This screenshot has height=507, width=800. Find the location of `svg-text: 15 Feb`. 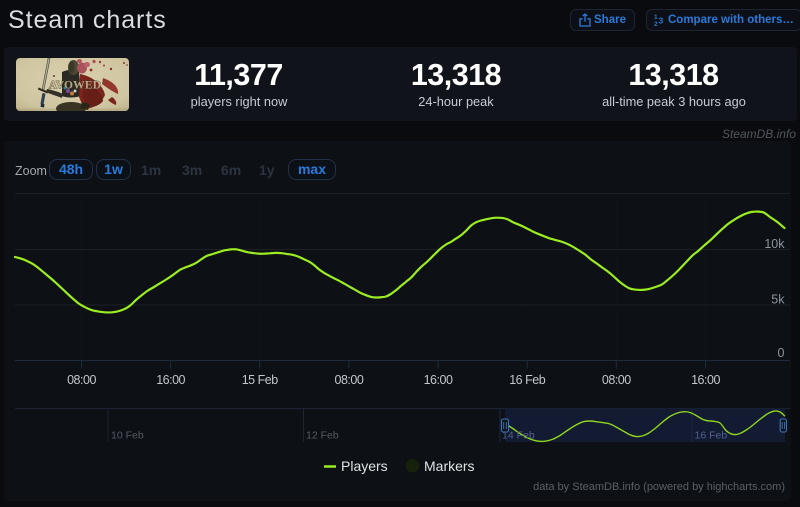

svg-text: 15 Feb is located at coordinates (260, 380).